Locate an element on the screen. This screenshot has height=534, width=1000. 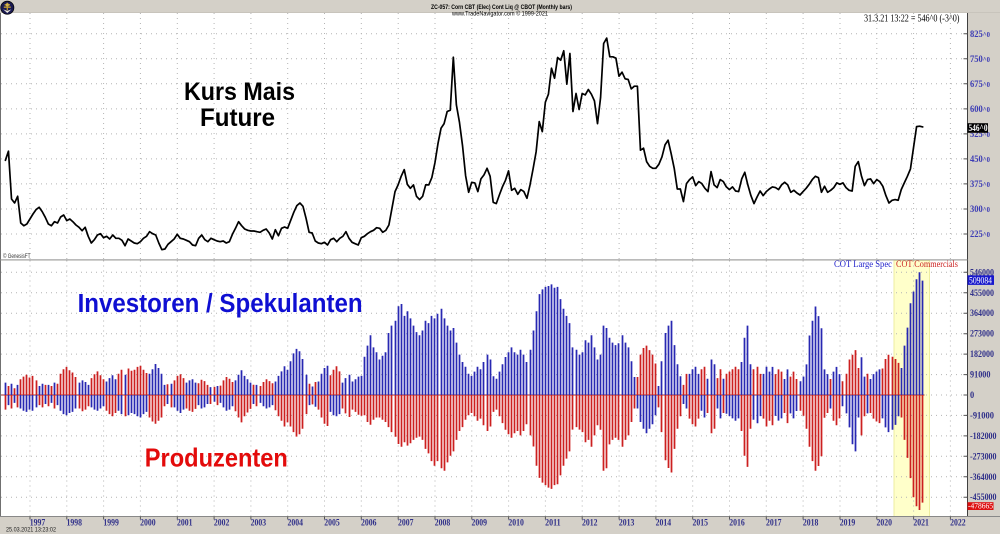
svg-text: 225^0 is located at coordinates (980, 235).